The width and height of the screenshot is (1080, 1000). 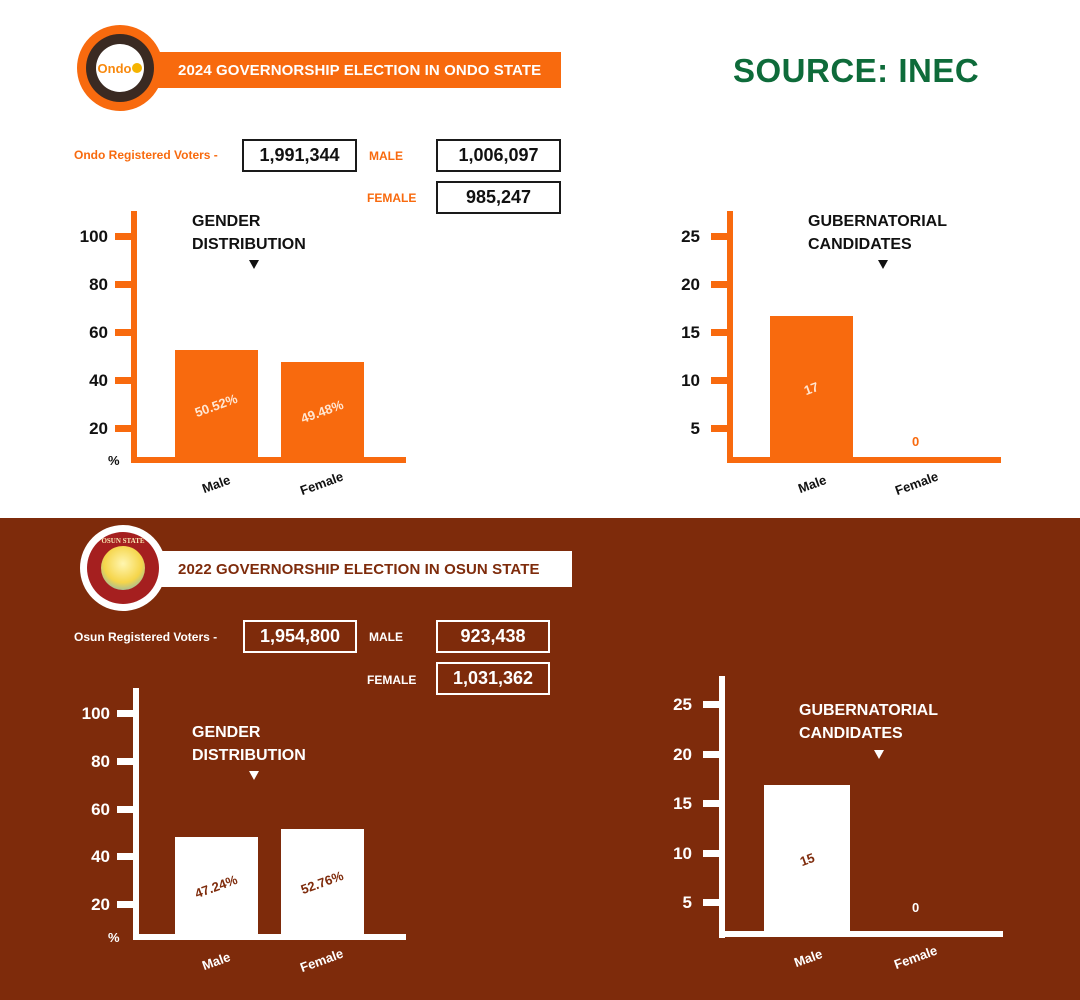 I want to click on ondo-male-label: MALE, so click(x=386, y=156).